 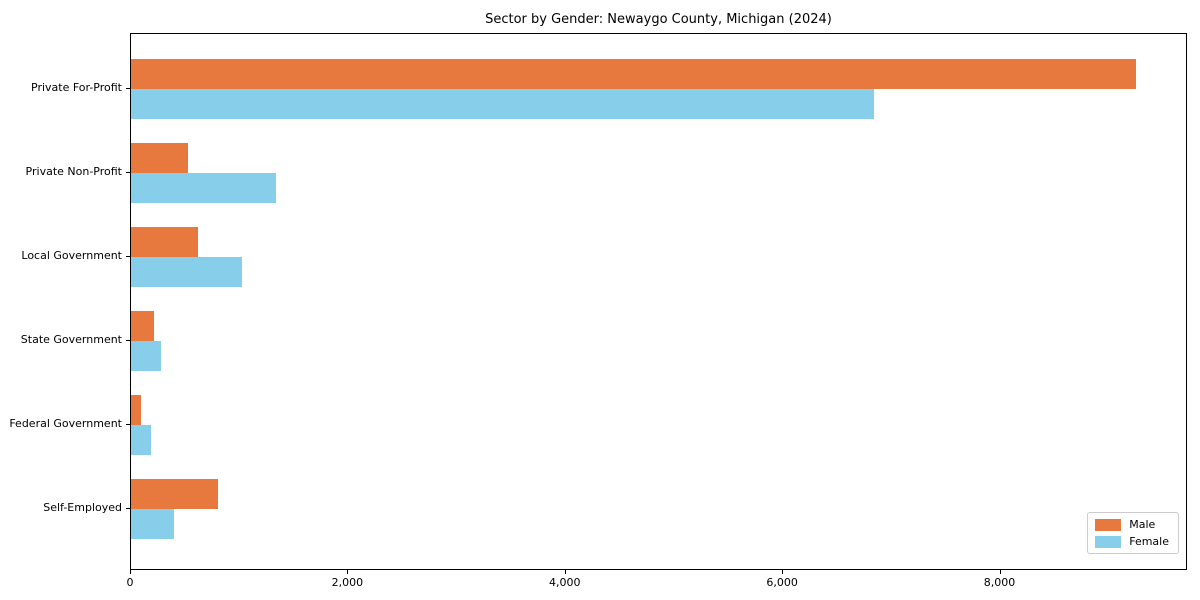 What do you see at coordinates (1149, 541) in the screenshot?
I see `legend-label-female: Female` at bounding box center [1149, 541].